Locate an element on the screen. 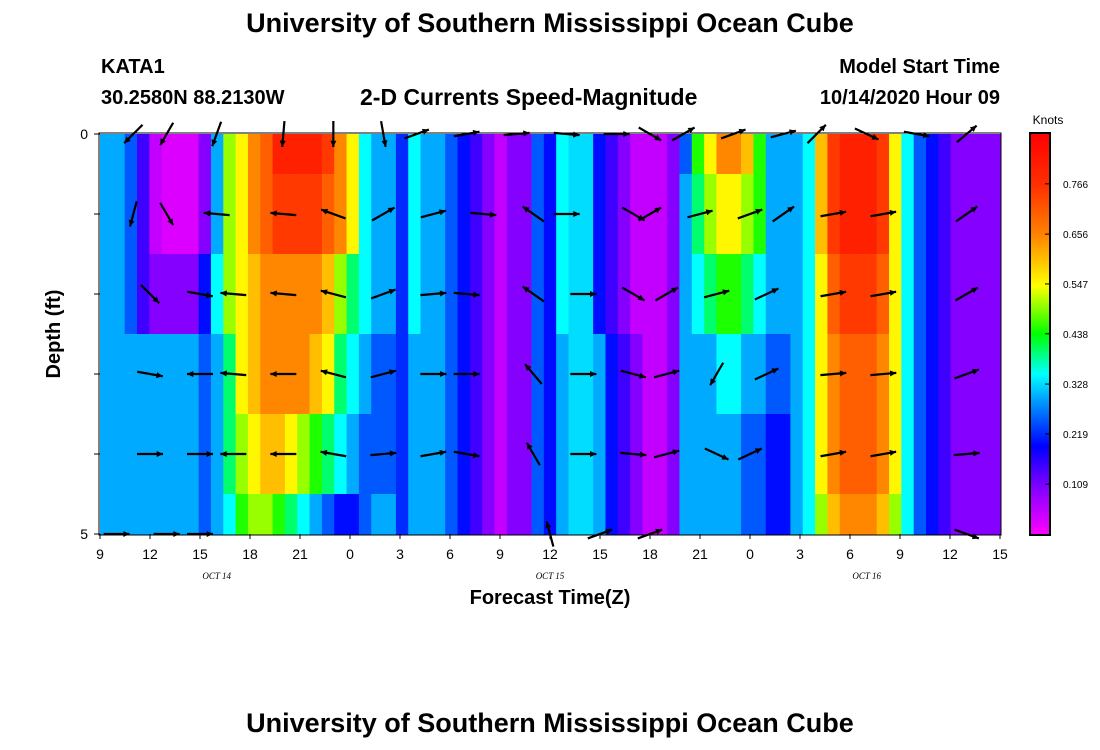 This screenshot has height=750, width=1100. colorbar-ticks: 0.109 0.219 0.328 0.438 0.547 0.656 0.766 is located at coordinates (1066, 335).